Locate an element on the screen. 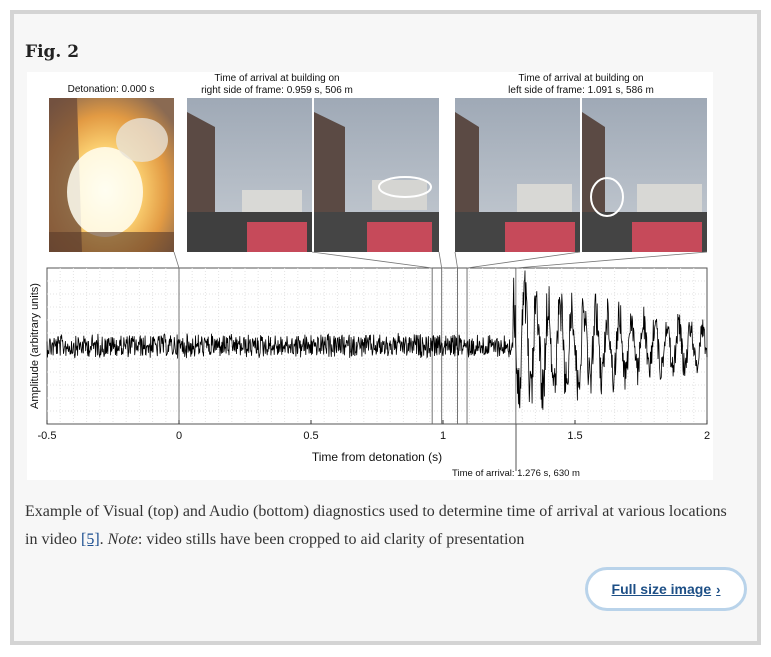 The image size is (771, 657). frame-label-left-line1: Time of arrival at building on is located at coordinates (580, 78).